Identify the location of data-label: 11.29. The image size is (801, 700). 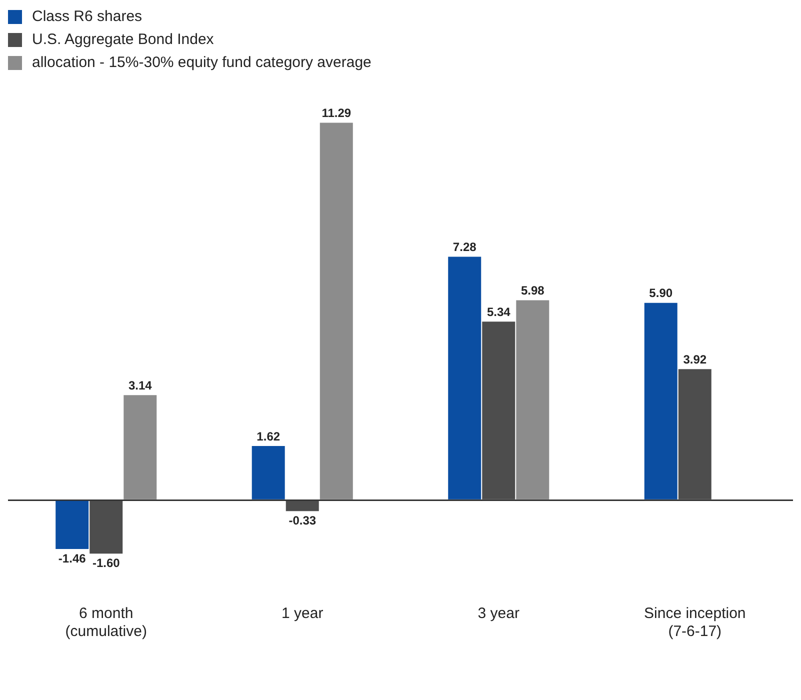
(337, 113).